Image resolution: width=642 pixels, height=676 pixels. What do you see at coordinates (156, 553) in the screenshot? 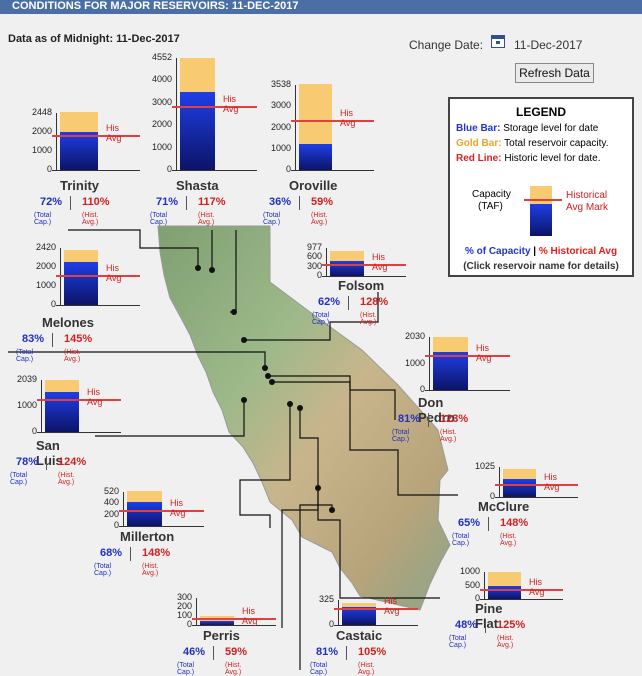
I see `percent-historical: 148%` at bounding box center [156, 553].